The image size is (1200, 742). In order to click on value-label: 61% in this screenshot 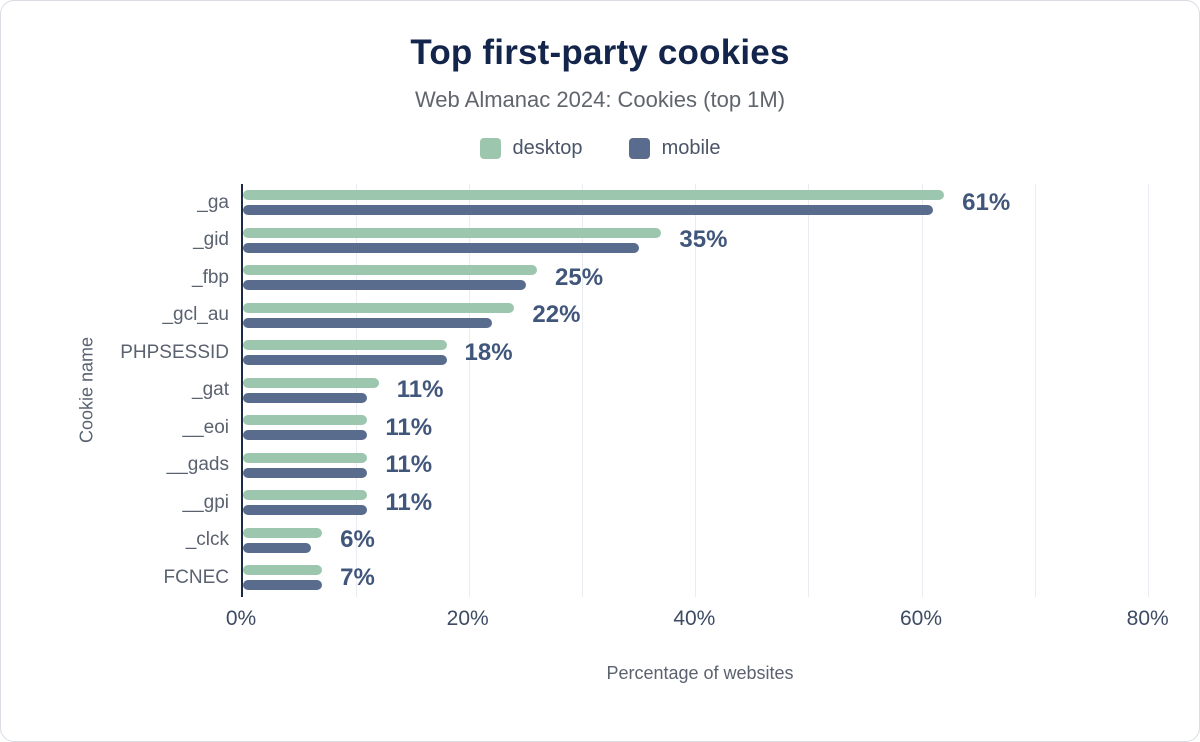, I will do `click(986, 202)`.